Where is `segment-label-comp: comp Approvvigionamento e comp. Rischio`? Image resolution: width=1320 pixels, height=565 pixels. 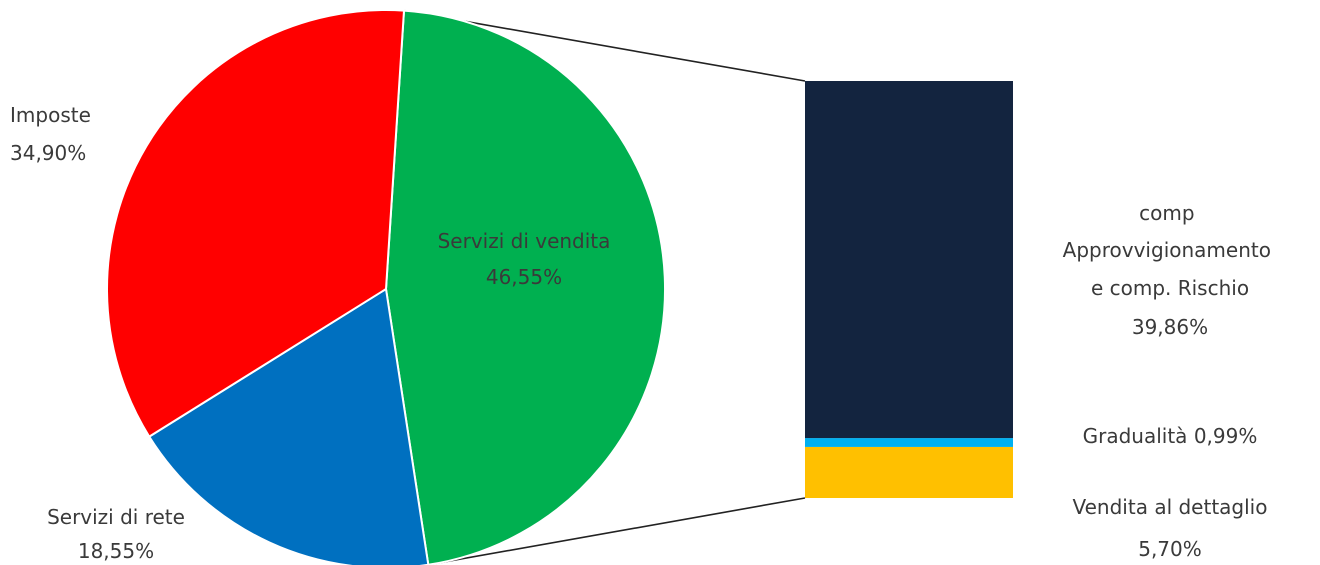
segment-label-comp: comp Approvvigionamento e comp. Rischio is located at coordinates (1170, 250).